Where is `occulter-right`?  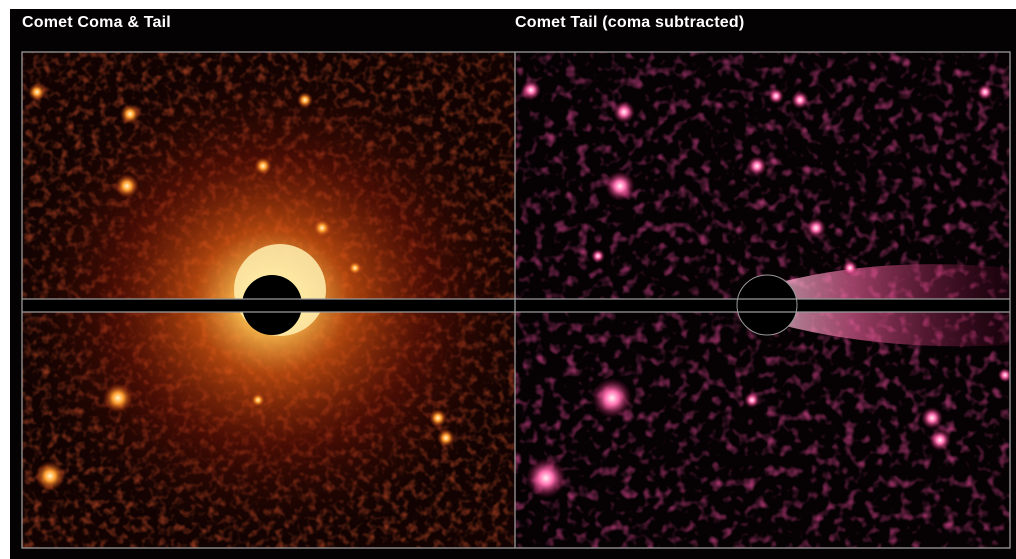 occulter-right is located at coordinates (762, 305).